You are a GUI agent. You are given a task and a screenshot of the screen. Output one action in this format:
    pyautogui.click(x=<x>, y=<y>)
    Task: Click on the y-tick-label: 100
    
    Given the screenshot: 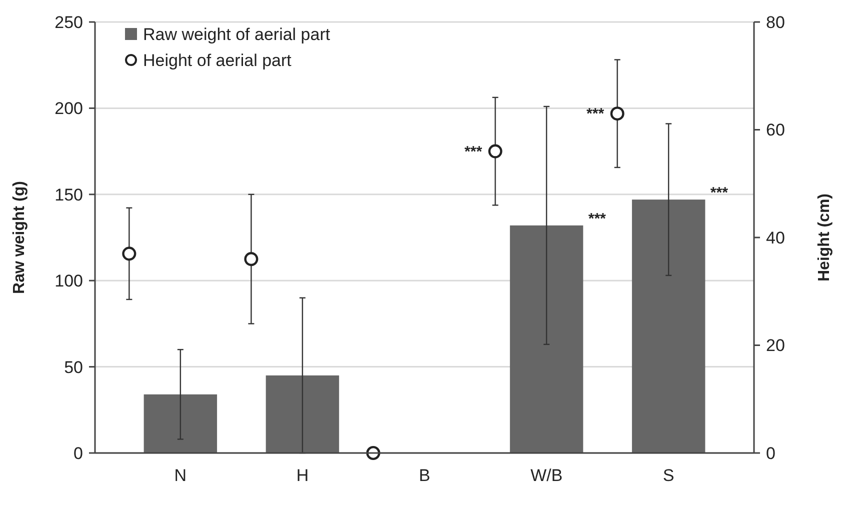 What is the action you would take?
    pyautogui.click(x=68, y=281)
    